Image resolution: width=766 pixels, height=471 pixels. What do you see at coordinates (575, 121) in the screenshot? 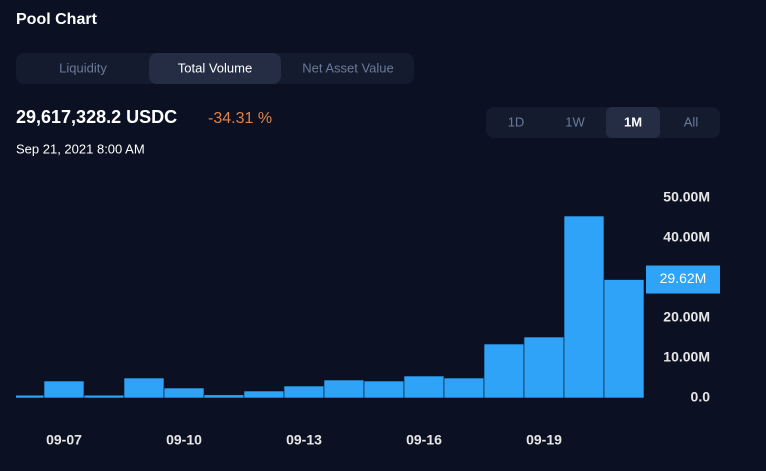
I see `range-button: 1W` at bounding box center [575, 121].